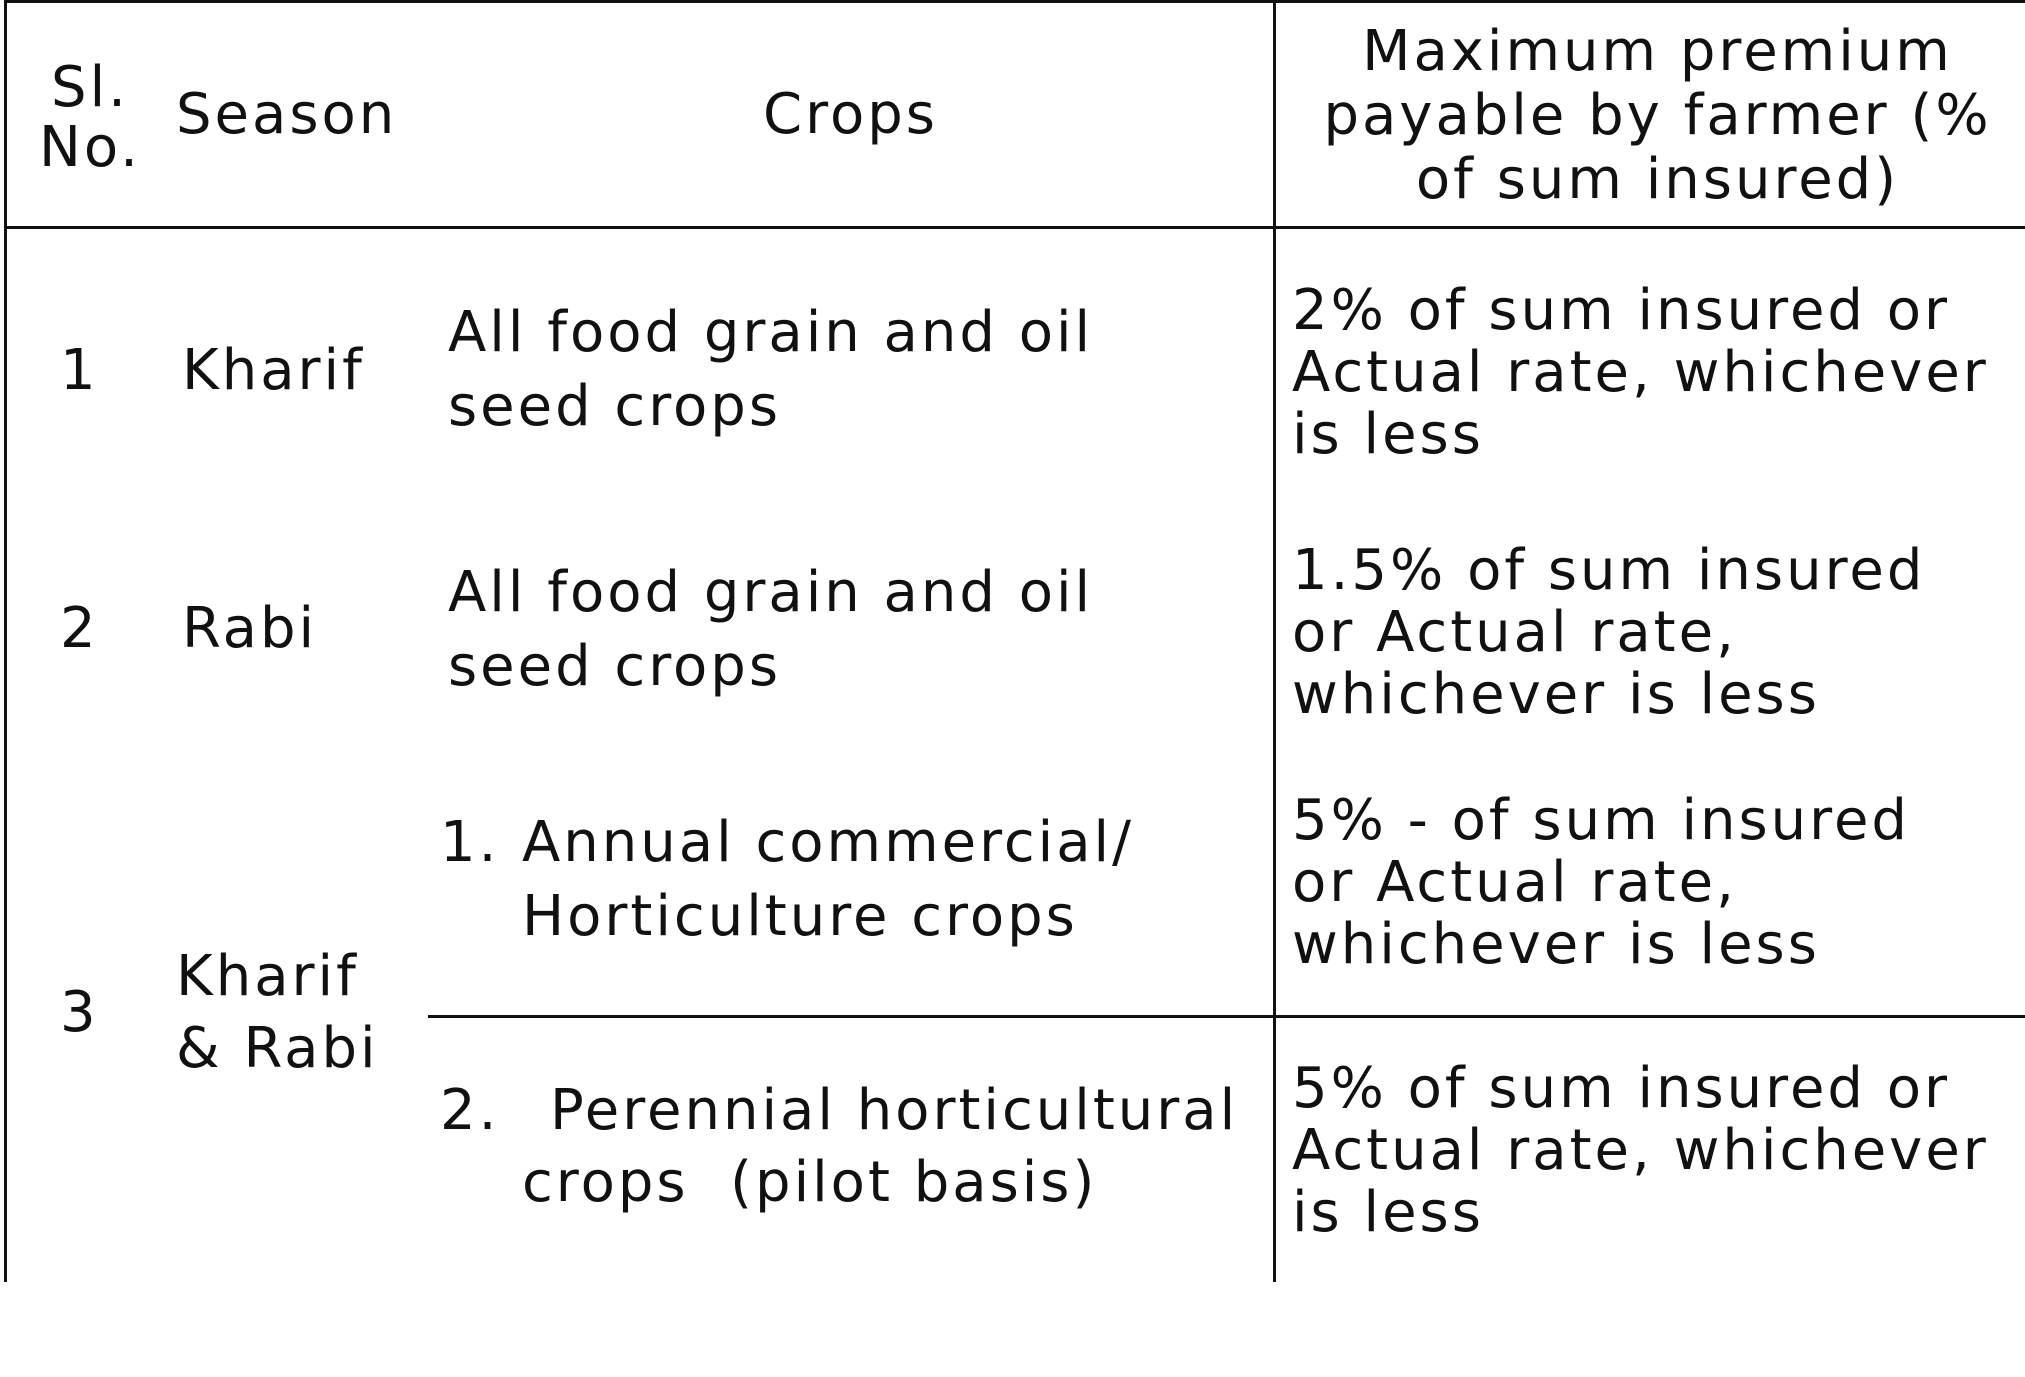 Image resolution: width=2025 pixels, height=1377 pixels. What do you see at coordinates (1621, 310) in the screenshot?
I see `row-1-premium-line-1: 2% of sum insured or` at bounding box center [1621, 310].